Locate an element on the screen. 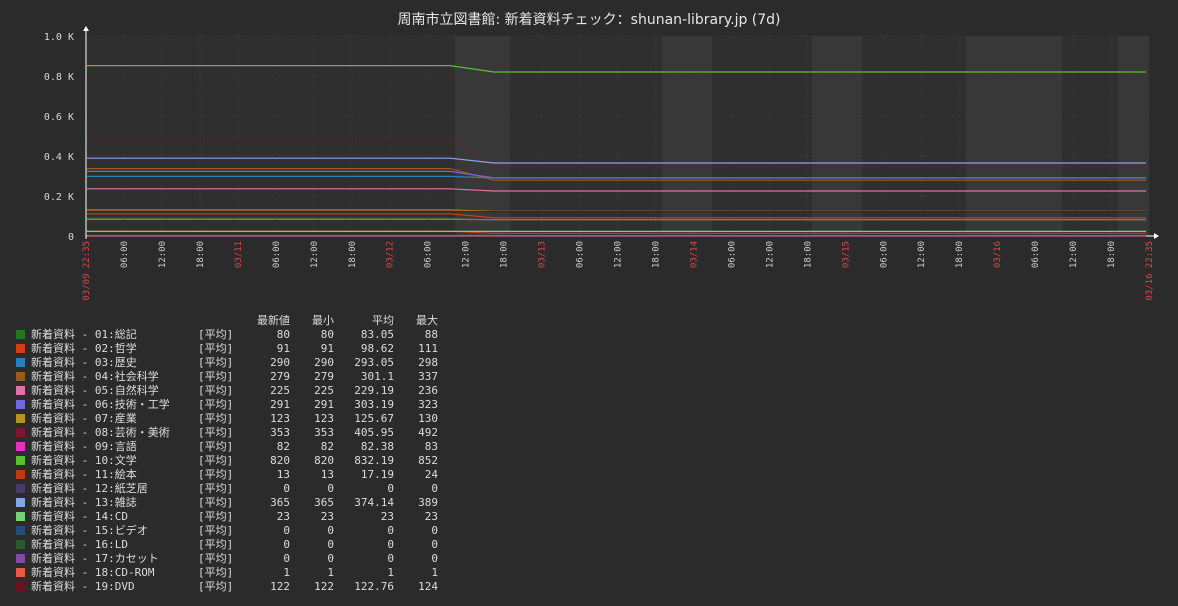 The image size is (1178, 606). legend-min-value: 13 is located at coordinates (327, 474).